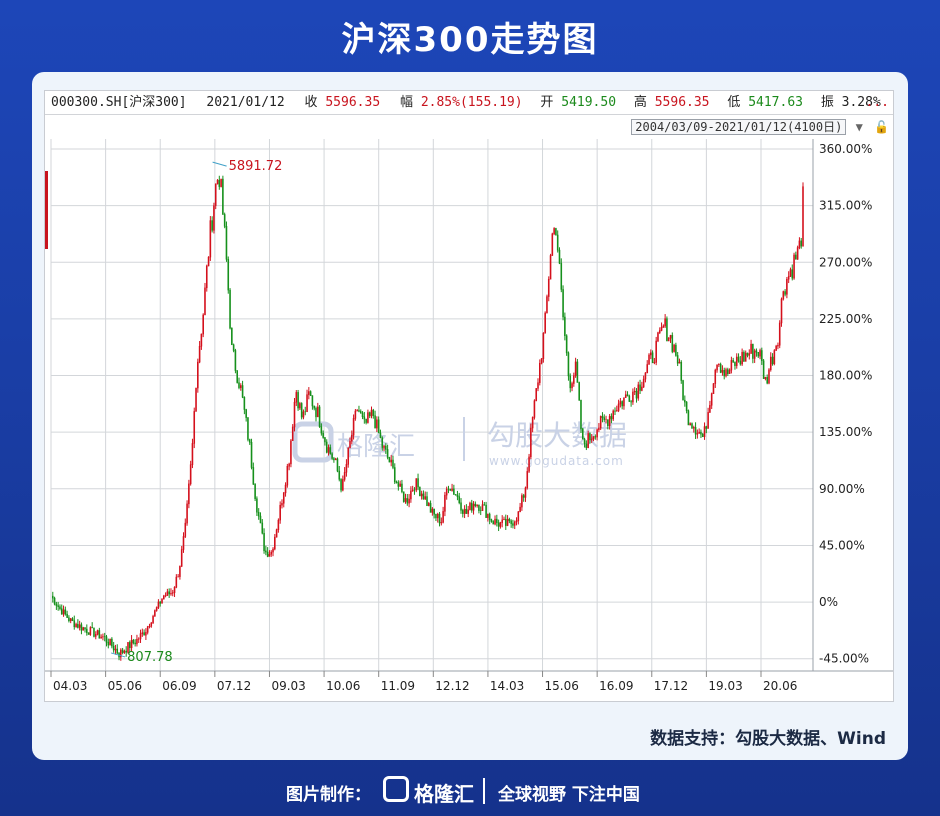 This screenshot has height=816, width=940. Describe the element at coordinates (70, 686) in the screenshot. I see `x-tick-label: 04.03` at that location.